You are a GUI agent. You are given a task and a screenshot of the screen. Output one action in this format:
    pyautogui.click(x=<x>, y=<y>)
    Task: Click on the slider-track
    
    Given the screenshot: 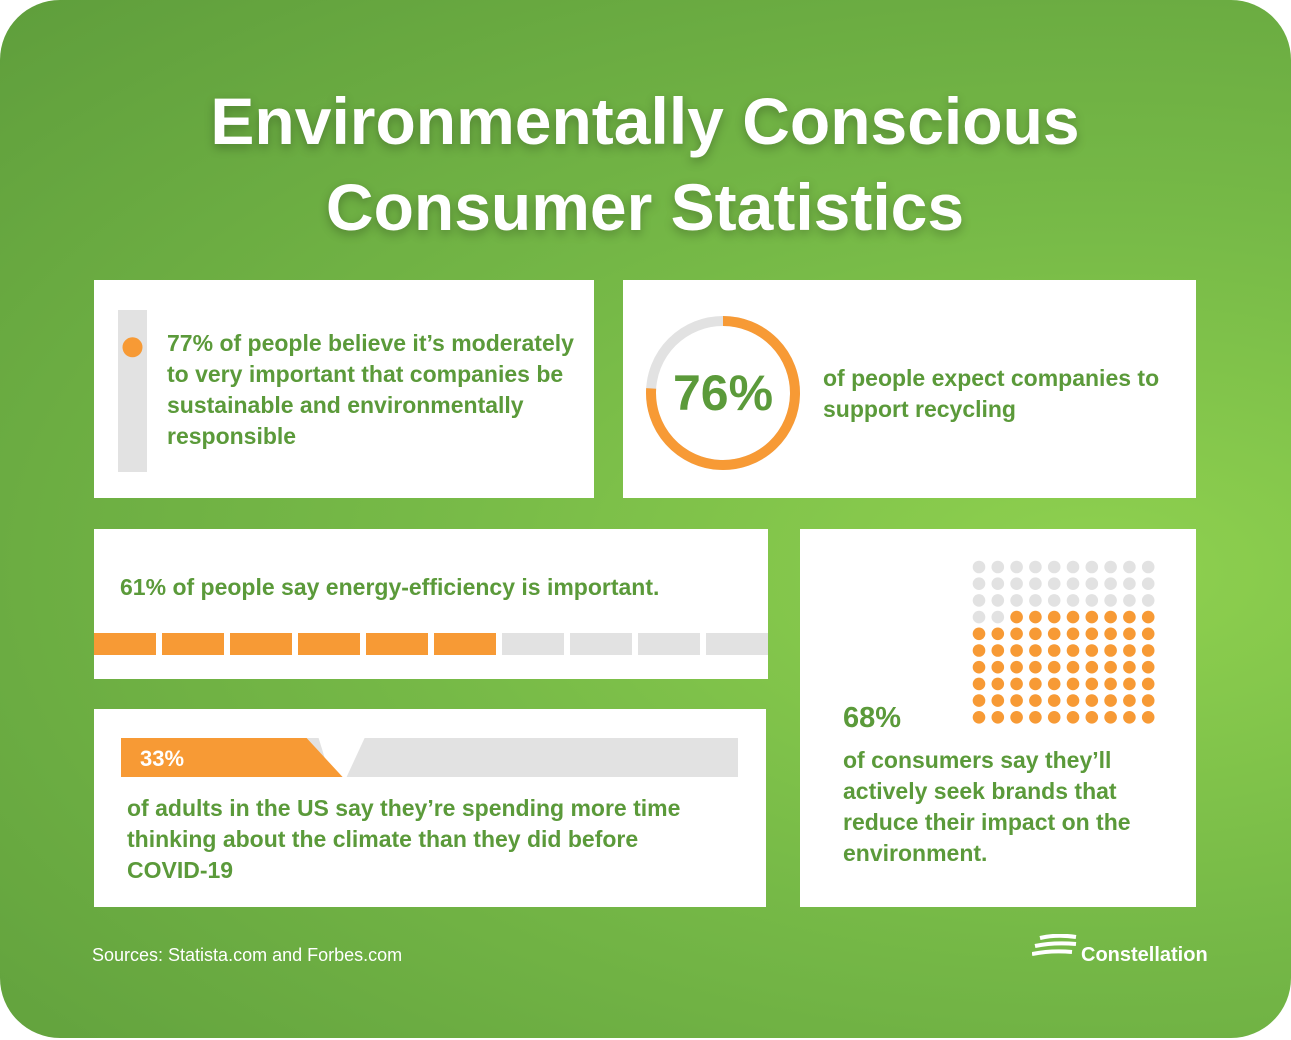 What is the action you would take?
    pyautogui.click(x=132, y=391)
    